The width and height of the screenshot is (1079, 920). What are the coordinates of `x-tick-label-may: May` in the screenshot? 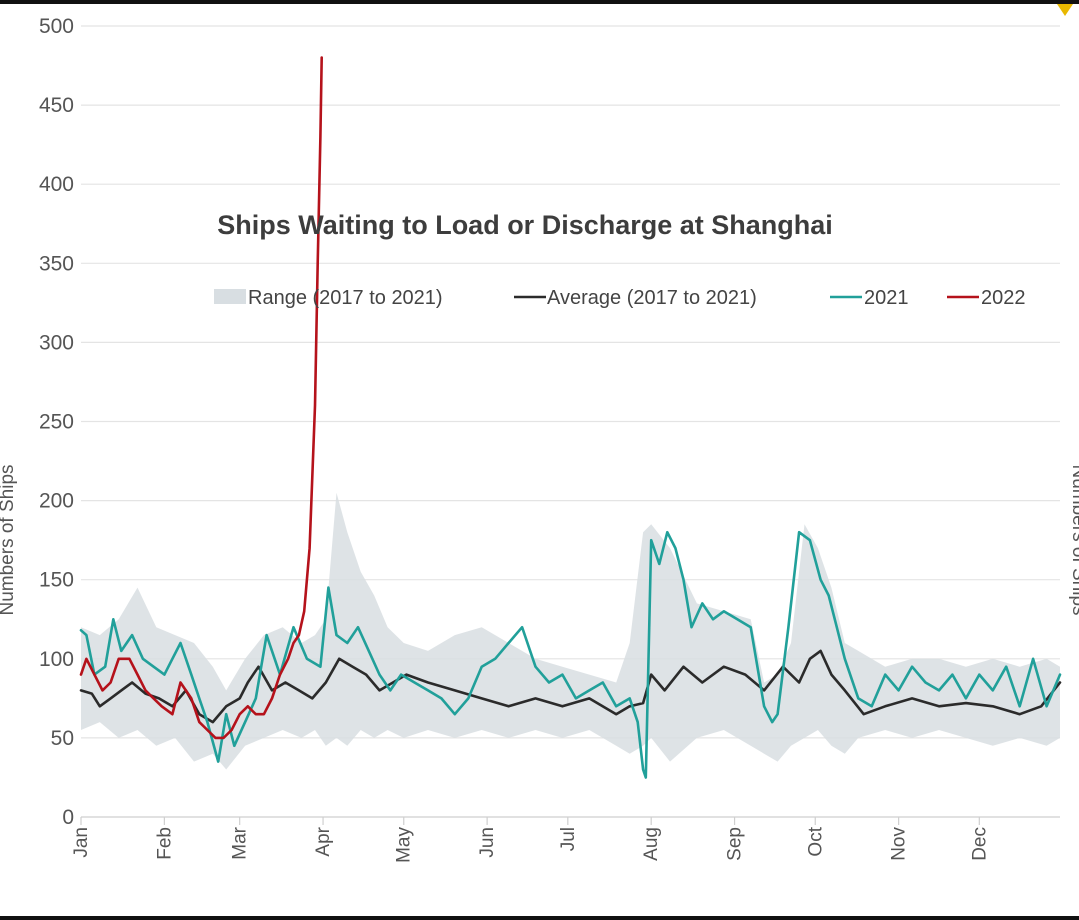 It's located at (404, 845).